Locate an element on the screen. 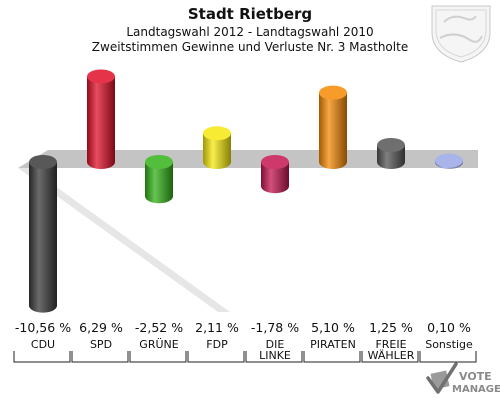 This screenshot has width=500, height=400. value-label: 0,10 % is located at coordinates (449, 327).